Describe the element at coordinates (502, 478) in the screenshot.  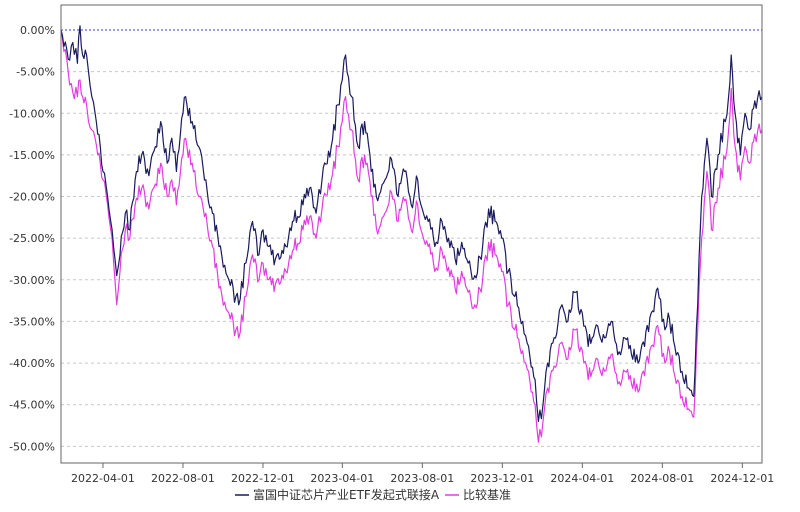
I see `x-tick-label: 2023-12-01` at that location.